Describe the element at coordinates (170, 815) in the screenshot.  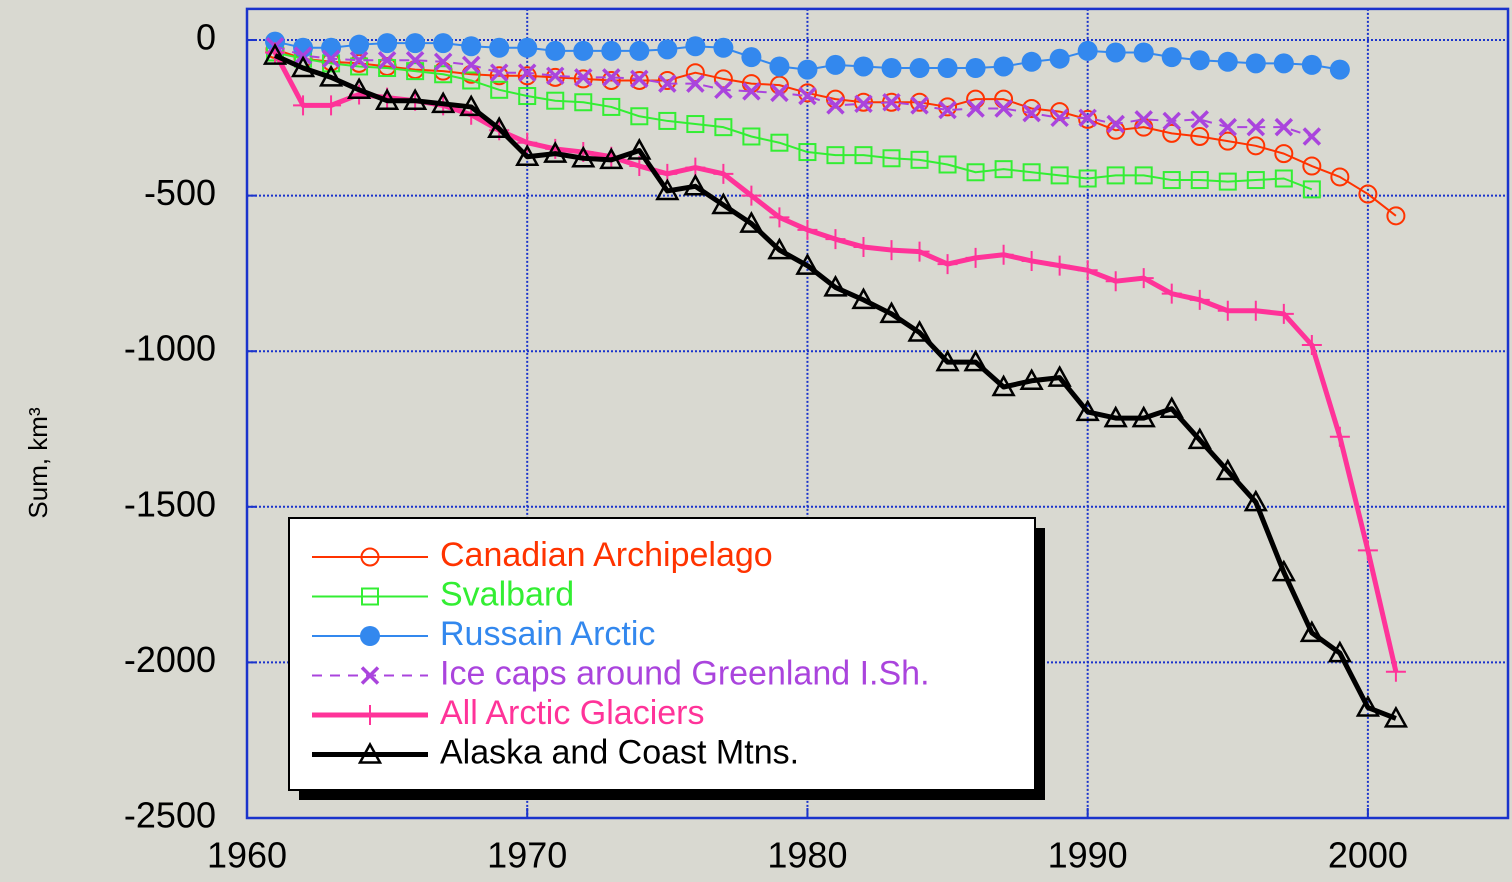
I see `y-tick-label: -2500` at that location.